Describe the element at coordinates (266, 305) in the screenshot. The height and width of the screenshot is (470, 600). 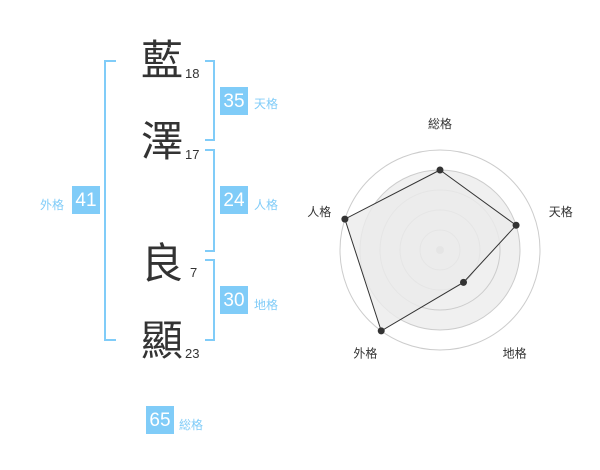
I see `chikaku-label: 地格` at that location.